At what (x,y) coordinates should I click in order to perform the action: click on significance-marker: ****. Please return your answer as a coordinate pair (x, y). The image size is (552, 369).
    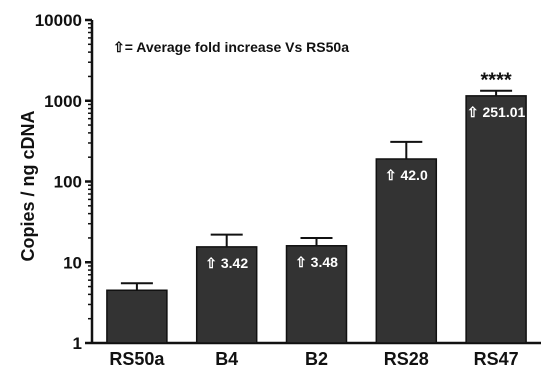
    Looking at the image, I should click on (496, 81).